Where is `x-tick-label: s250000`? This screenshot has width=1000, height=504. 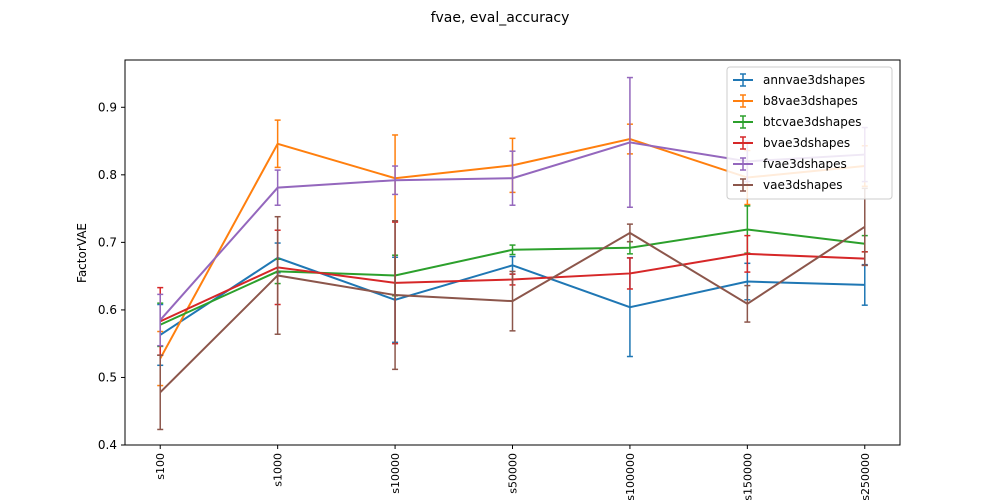
x-tick-label: s250000 is located at coordinates (865, 476).